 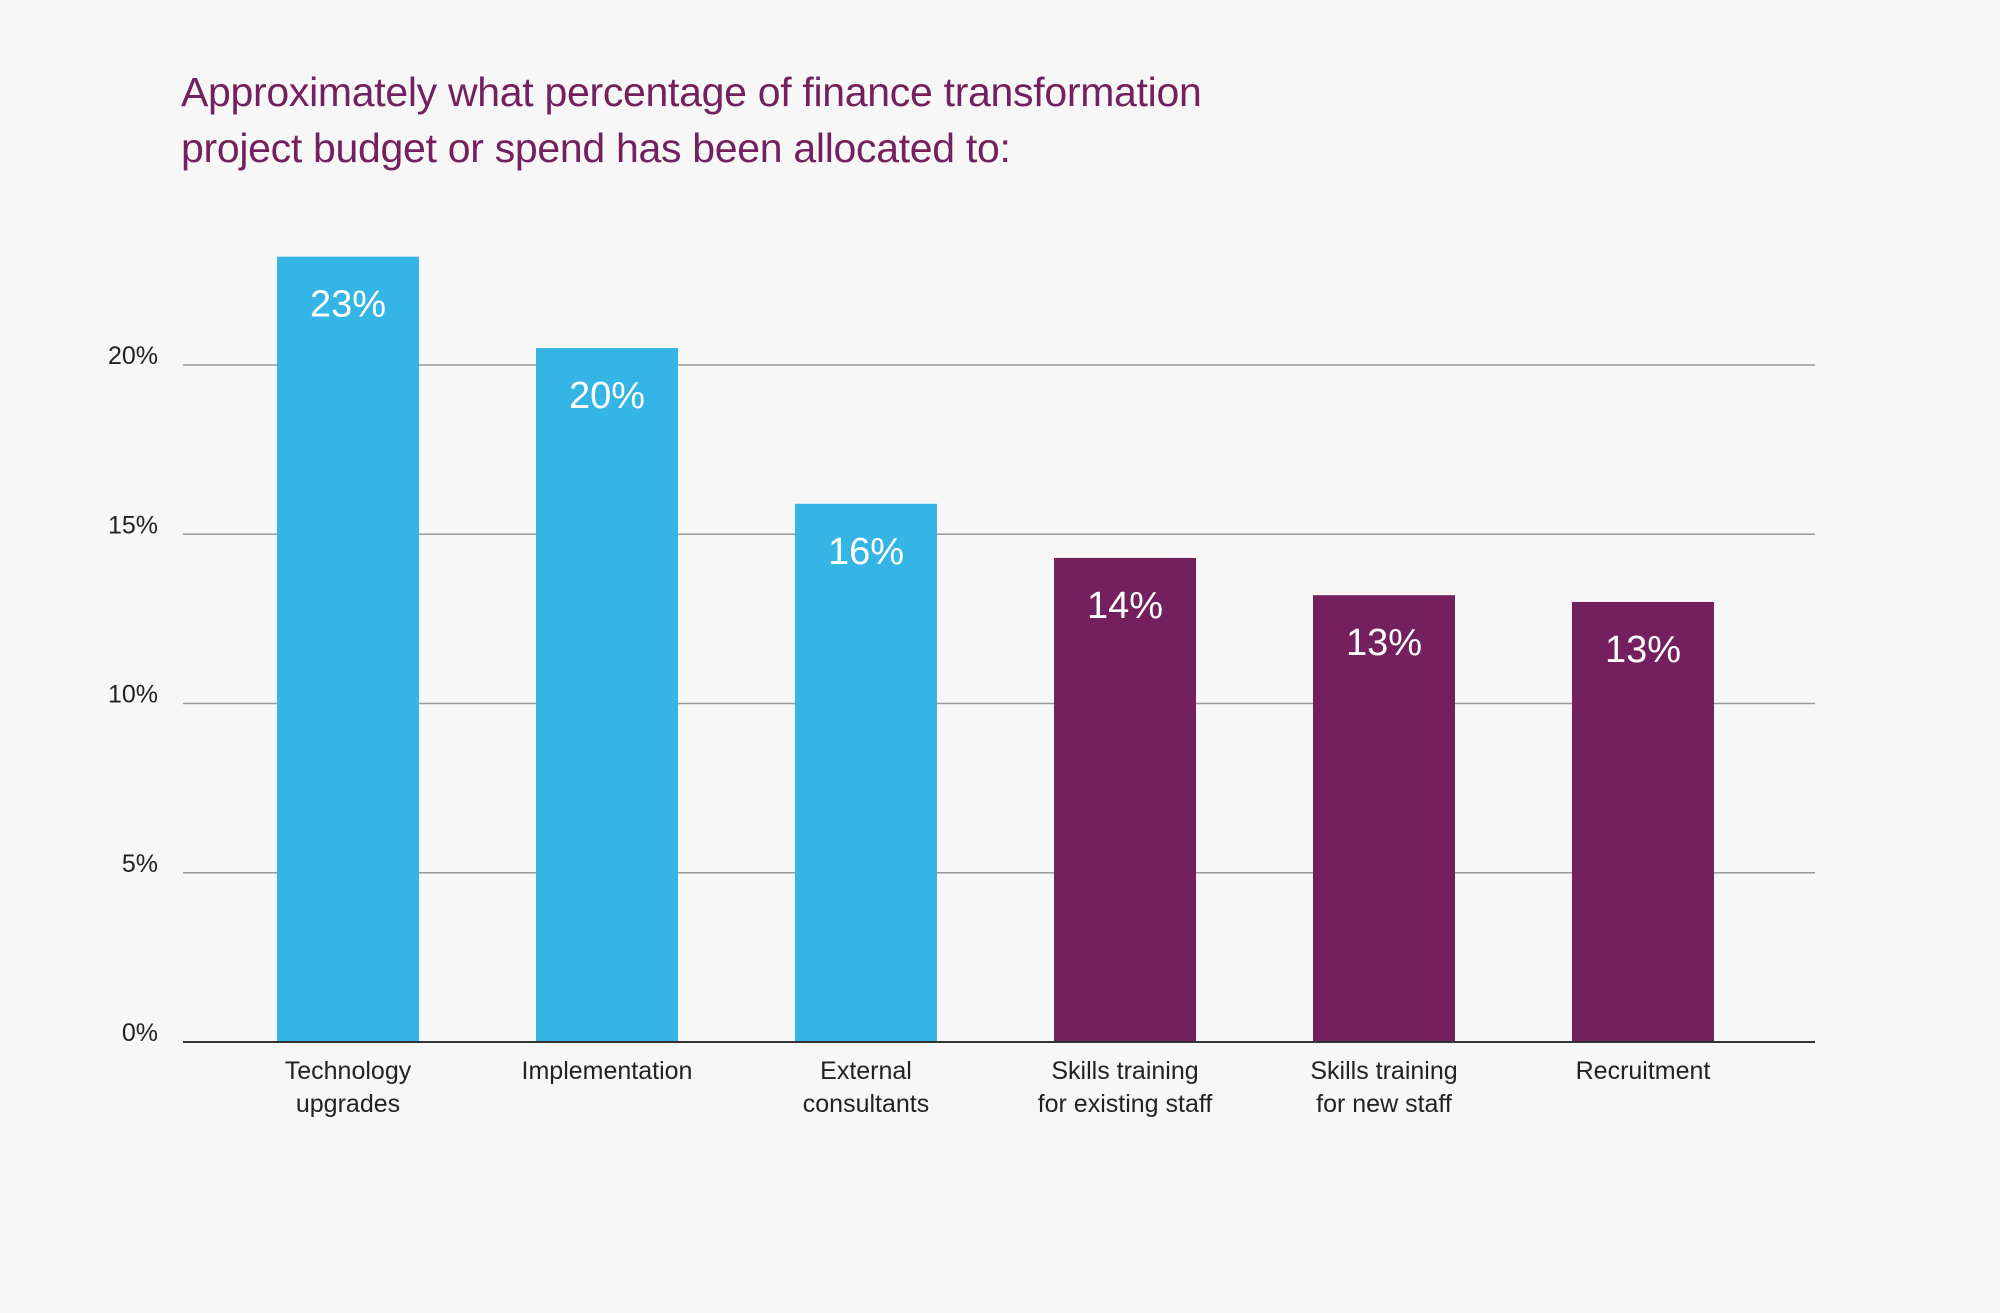 What do you see at coordinates (140, 1033) in the screenshot?
I see `y-tick-label: 0%` at bounding box center [140, 1033].